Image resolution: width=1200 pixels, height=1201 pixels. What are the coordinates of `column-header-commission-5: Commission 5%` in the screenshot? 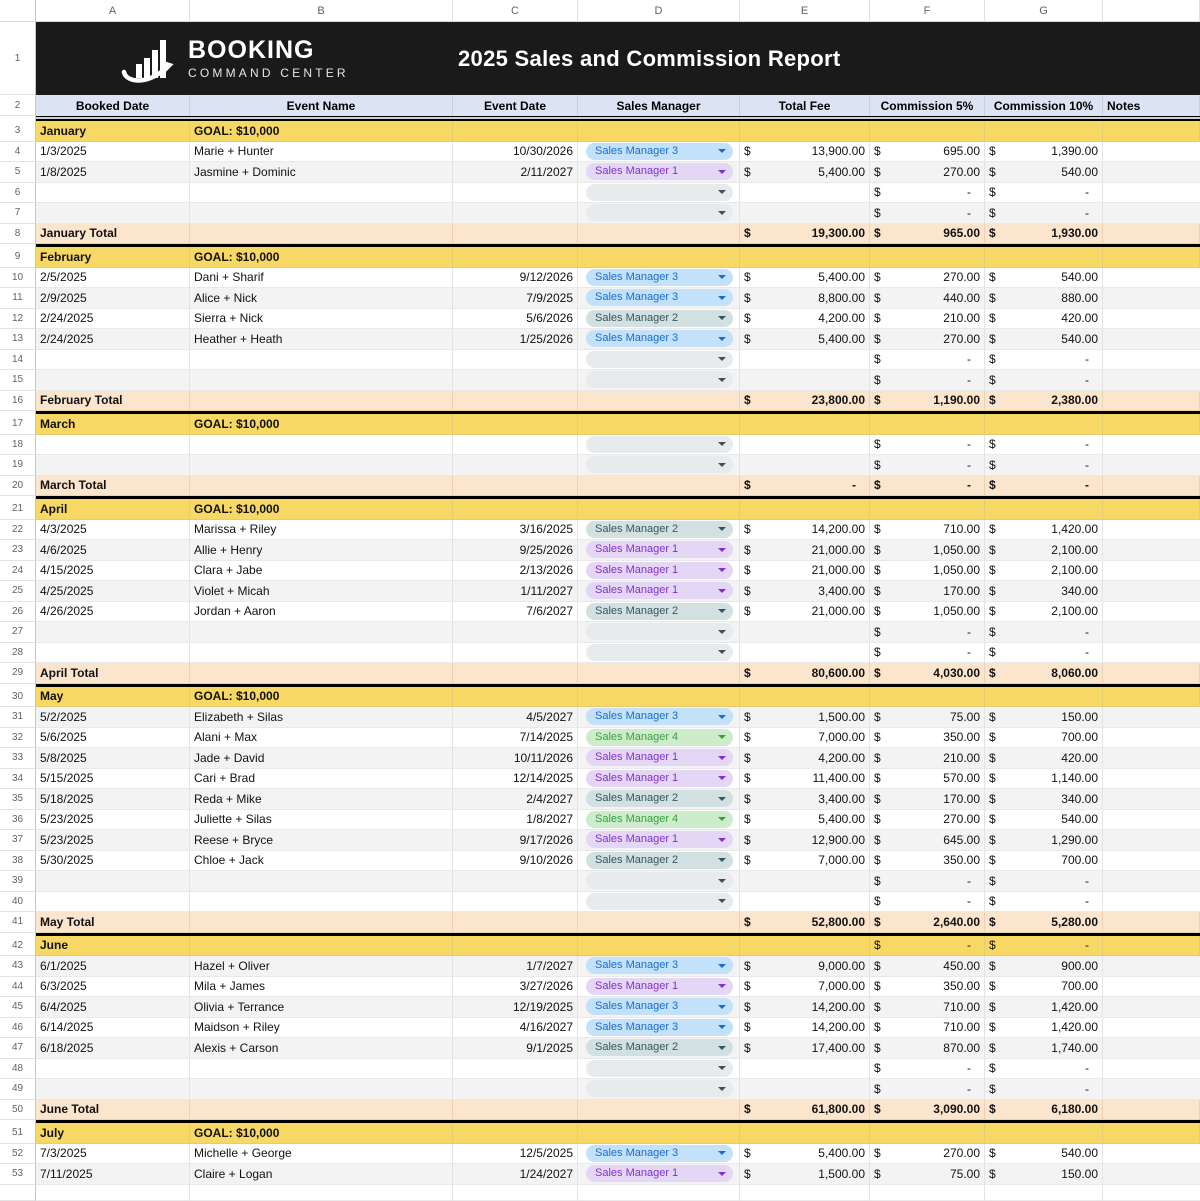 It's located at (927, 105).